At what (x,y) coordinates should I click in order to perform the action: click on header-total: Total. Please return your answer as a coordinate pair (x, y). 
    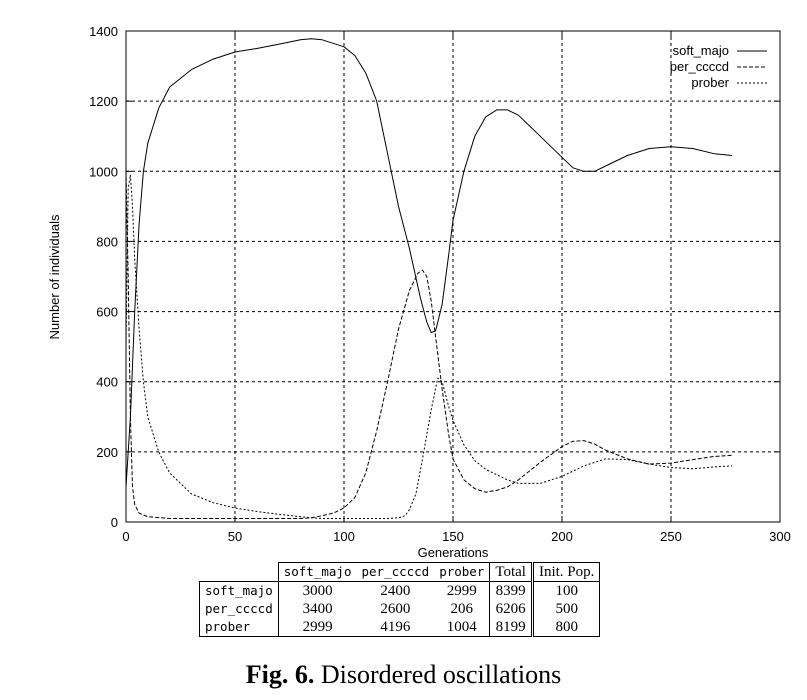
    Looking at the image, I should click on (511, 572).